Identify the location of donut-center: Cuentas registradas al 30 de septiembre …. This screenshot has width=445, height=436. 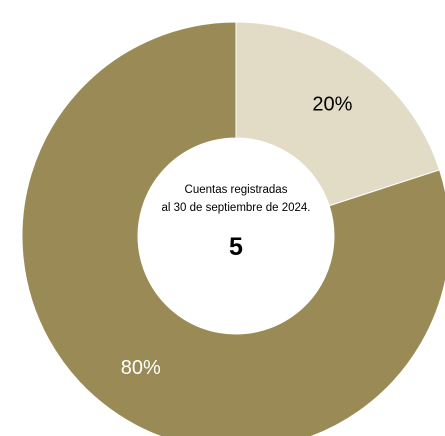
(236, 222).